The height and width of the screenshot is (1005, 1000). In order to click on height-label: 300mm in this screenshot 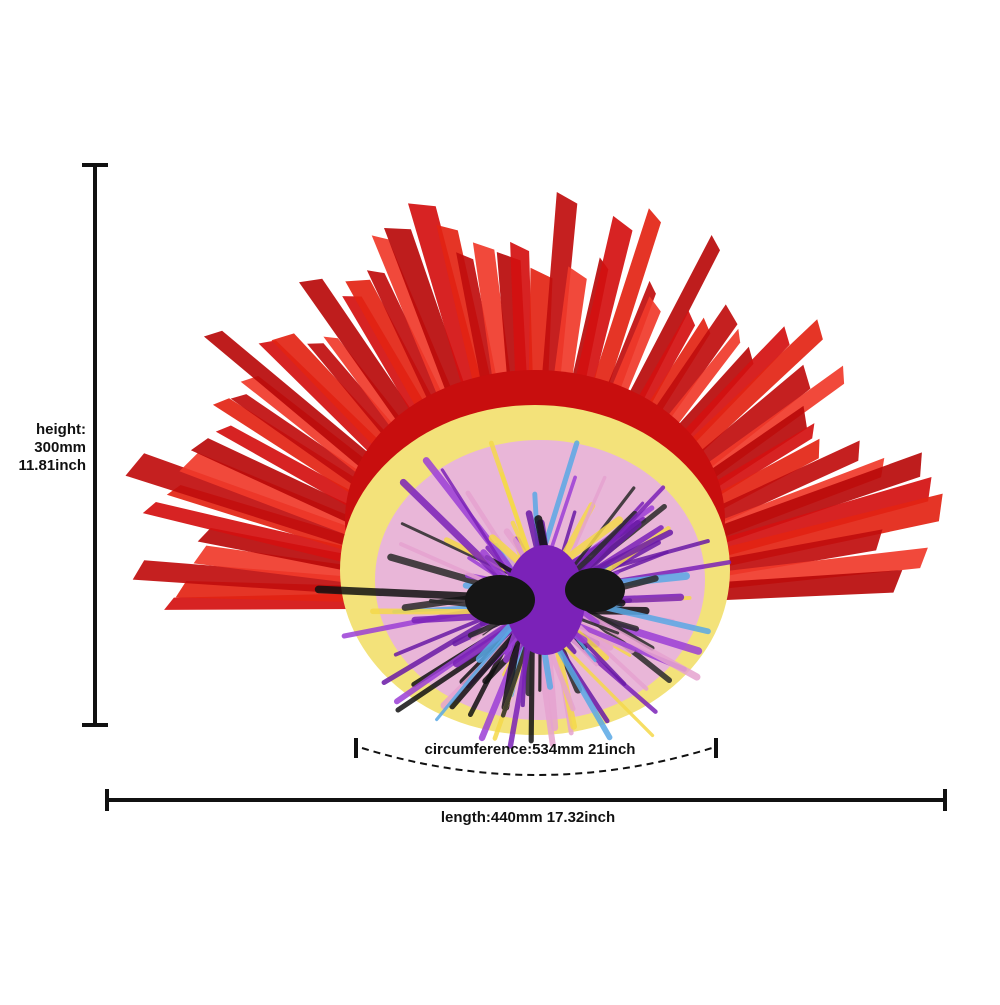, I will do `click(60, 447)`.